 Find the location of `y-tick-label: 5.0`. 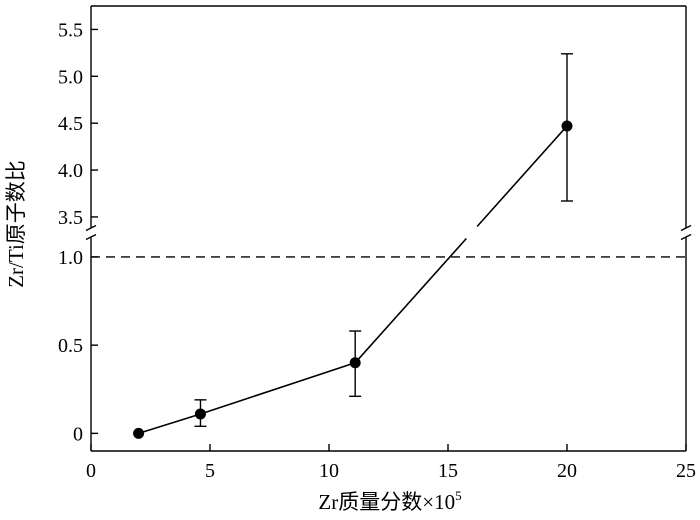

y-tick-label: 5.0 is located at coordinates (70, 77).